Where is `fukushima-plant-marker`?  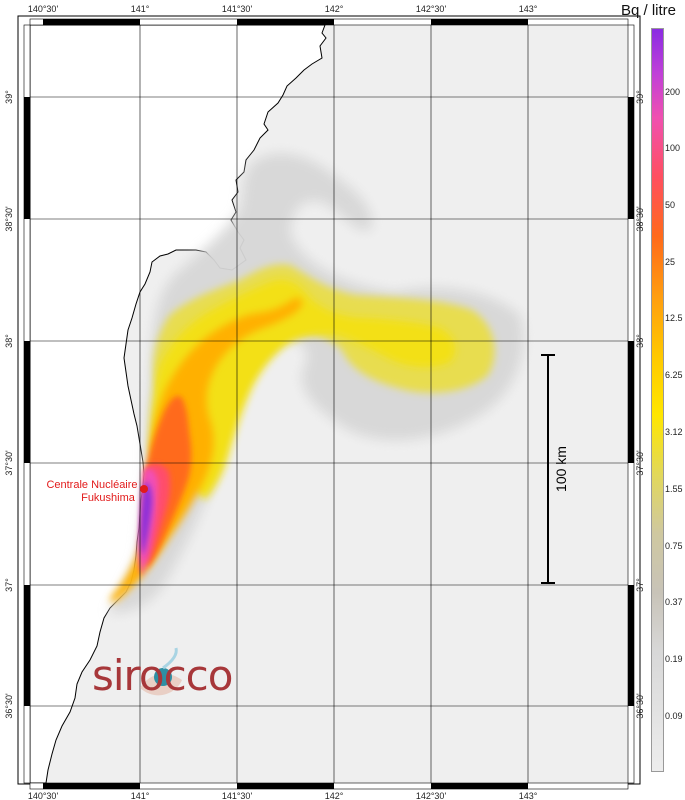
fukushima-plant-marker is located at coordinates (144, 489).